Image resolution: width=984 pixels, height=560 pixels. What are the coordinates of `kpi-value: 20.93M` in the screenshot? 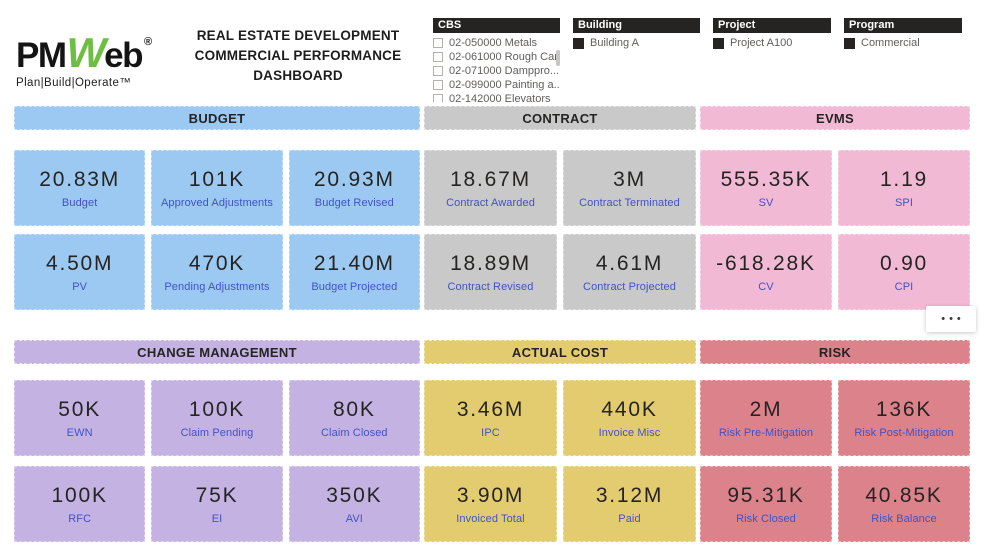 It's located at (354, 179).